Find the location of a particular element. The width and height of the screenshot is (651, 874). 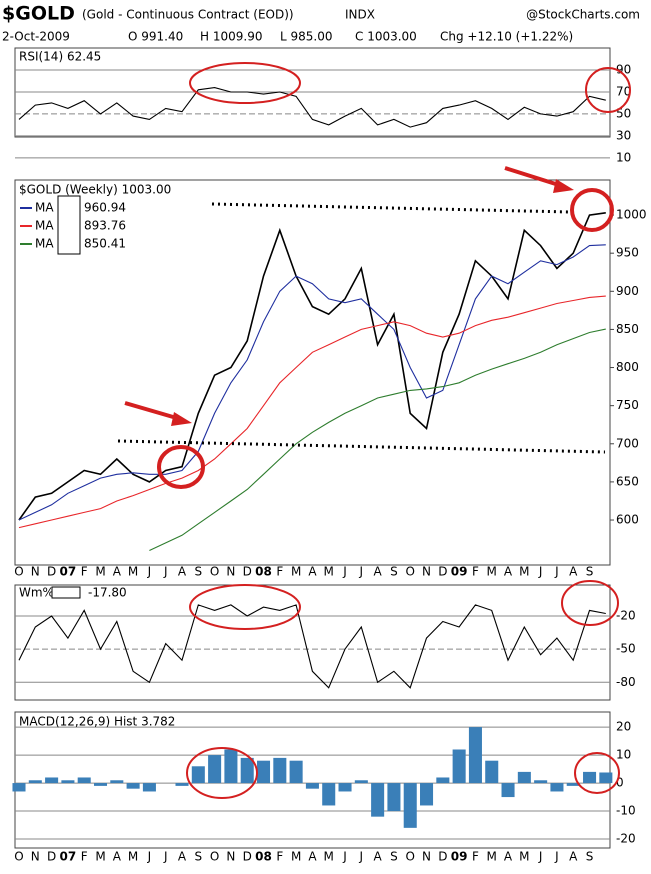

series-line is located at coordinates (312, 646).